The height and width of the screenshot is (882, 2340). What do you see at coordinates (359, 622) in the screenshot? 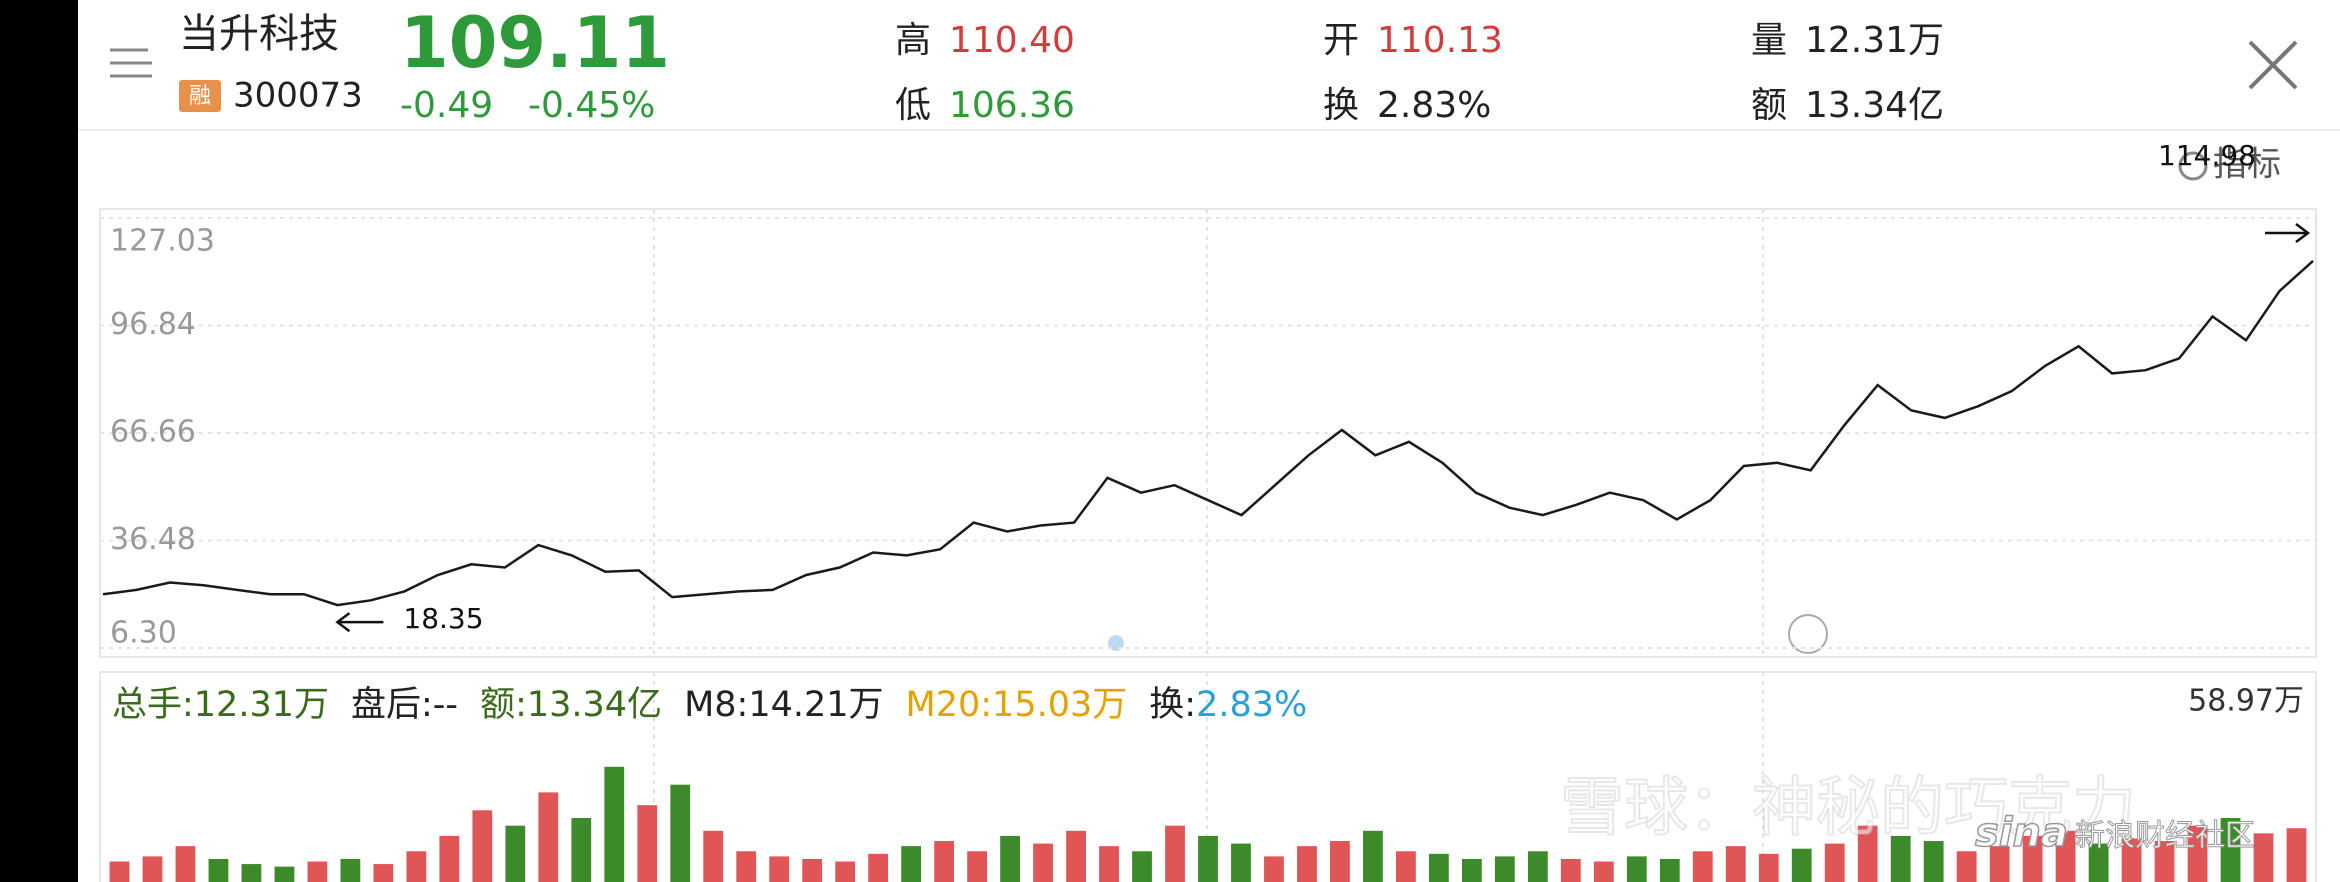
I see `min-arrow` at bounding box center [359, 622].